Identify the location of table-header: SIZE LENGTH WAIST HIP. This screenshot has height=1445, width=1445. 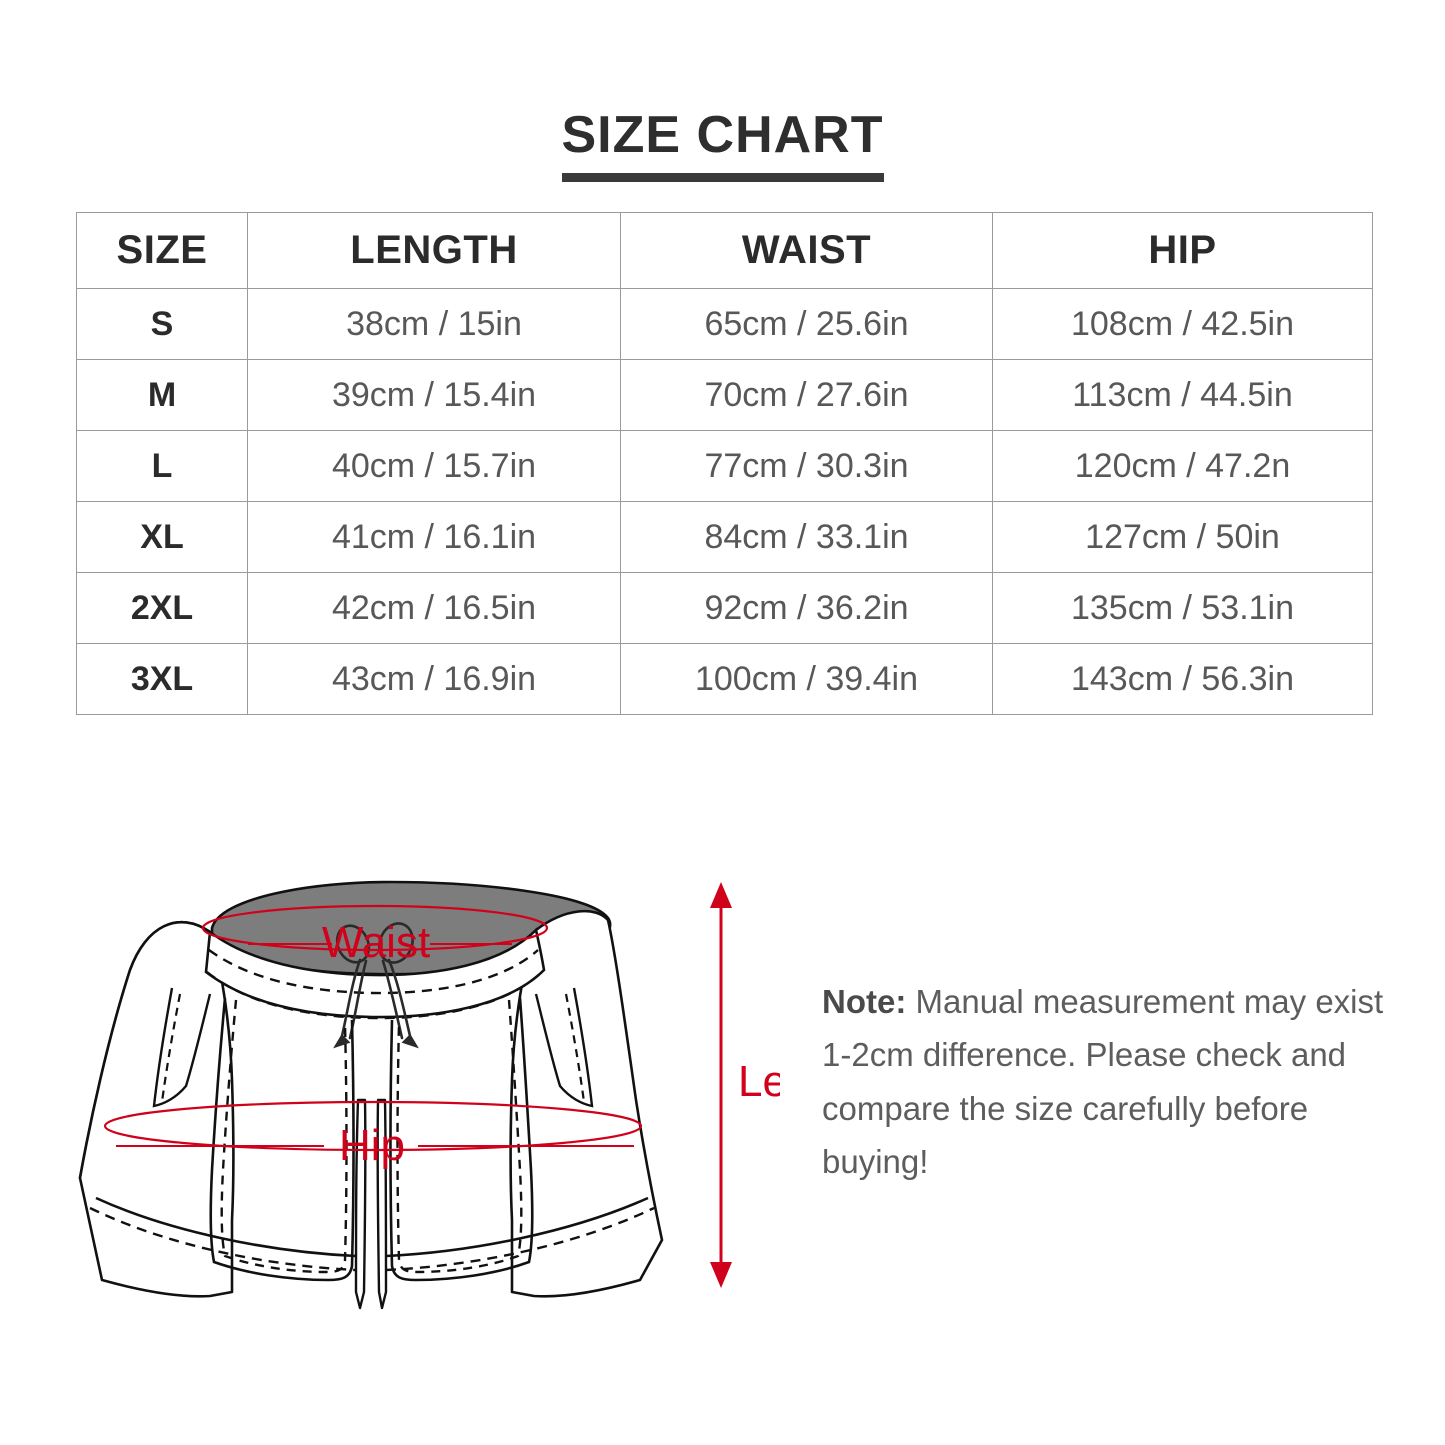
(724, 250).